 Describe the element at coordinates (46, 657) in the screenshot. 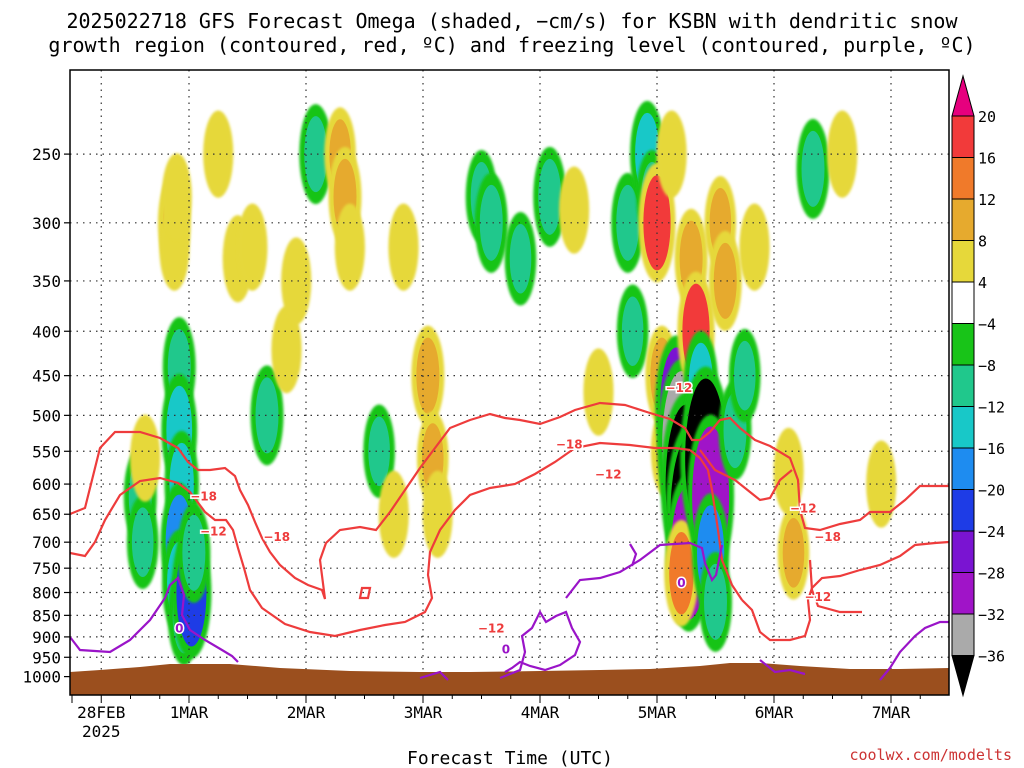

I see `y-tick-label: 950` at that location.